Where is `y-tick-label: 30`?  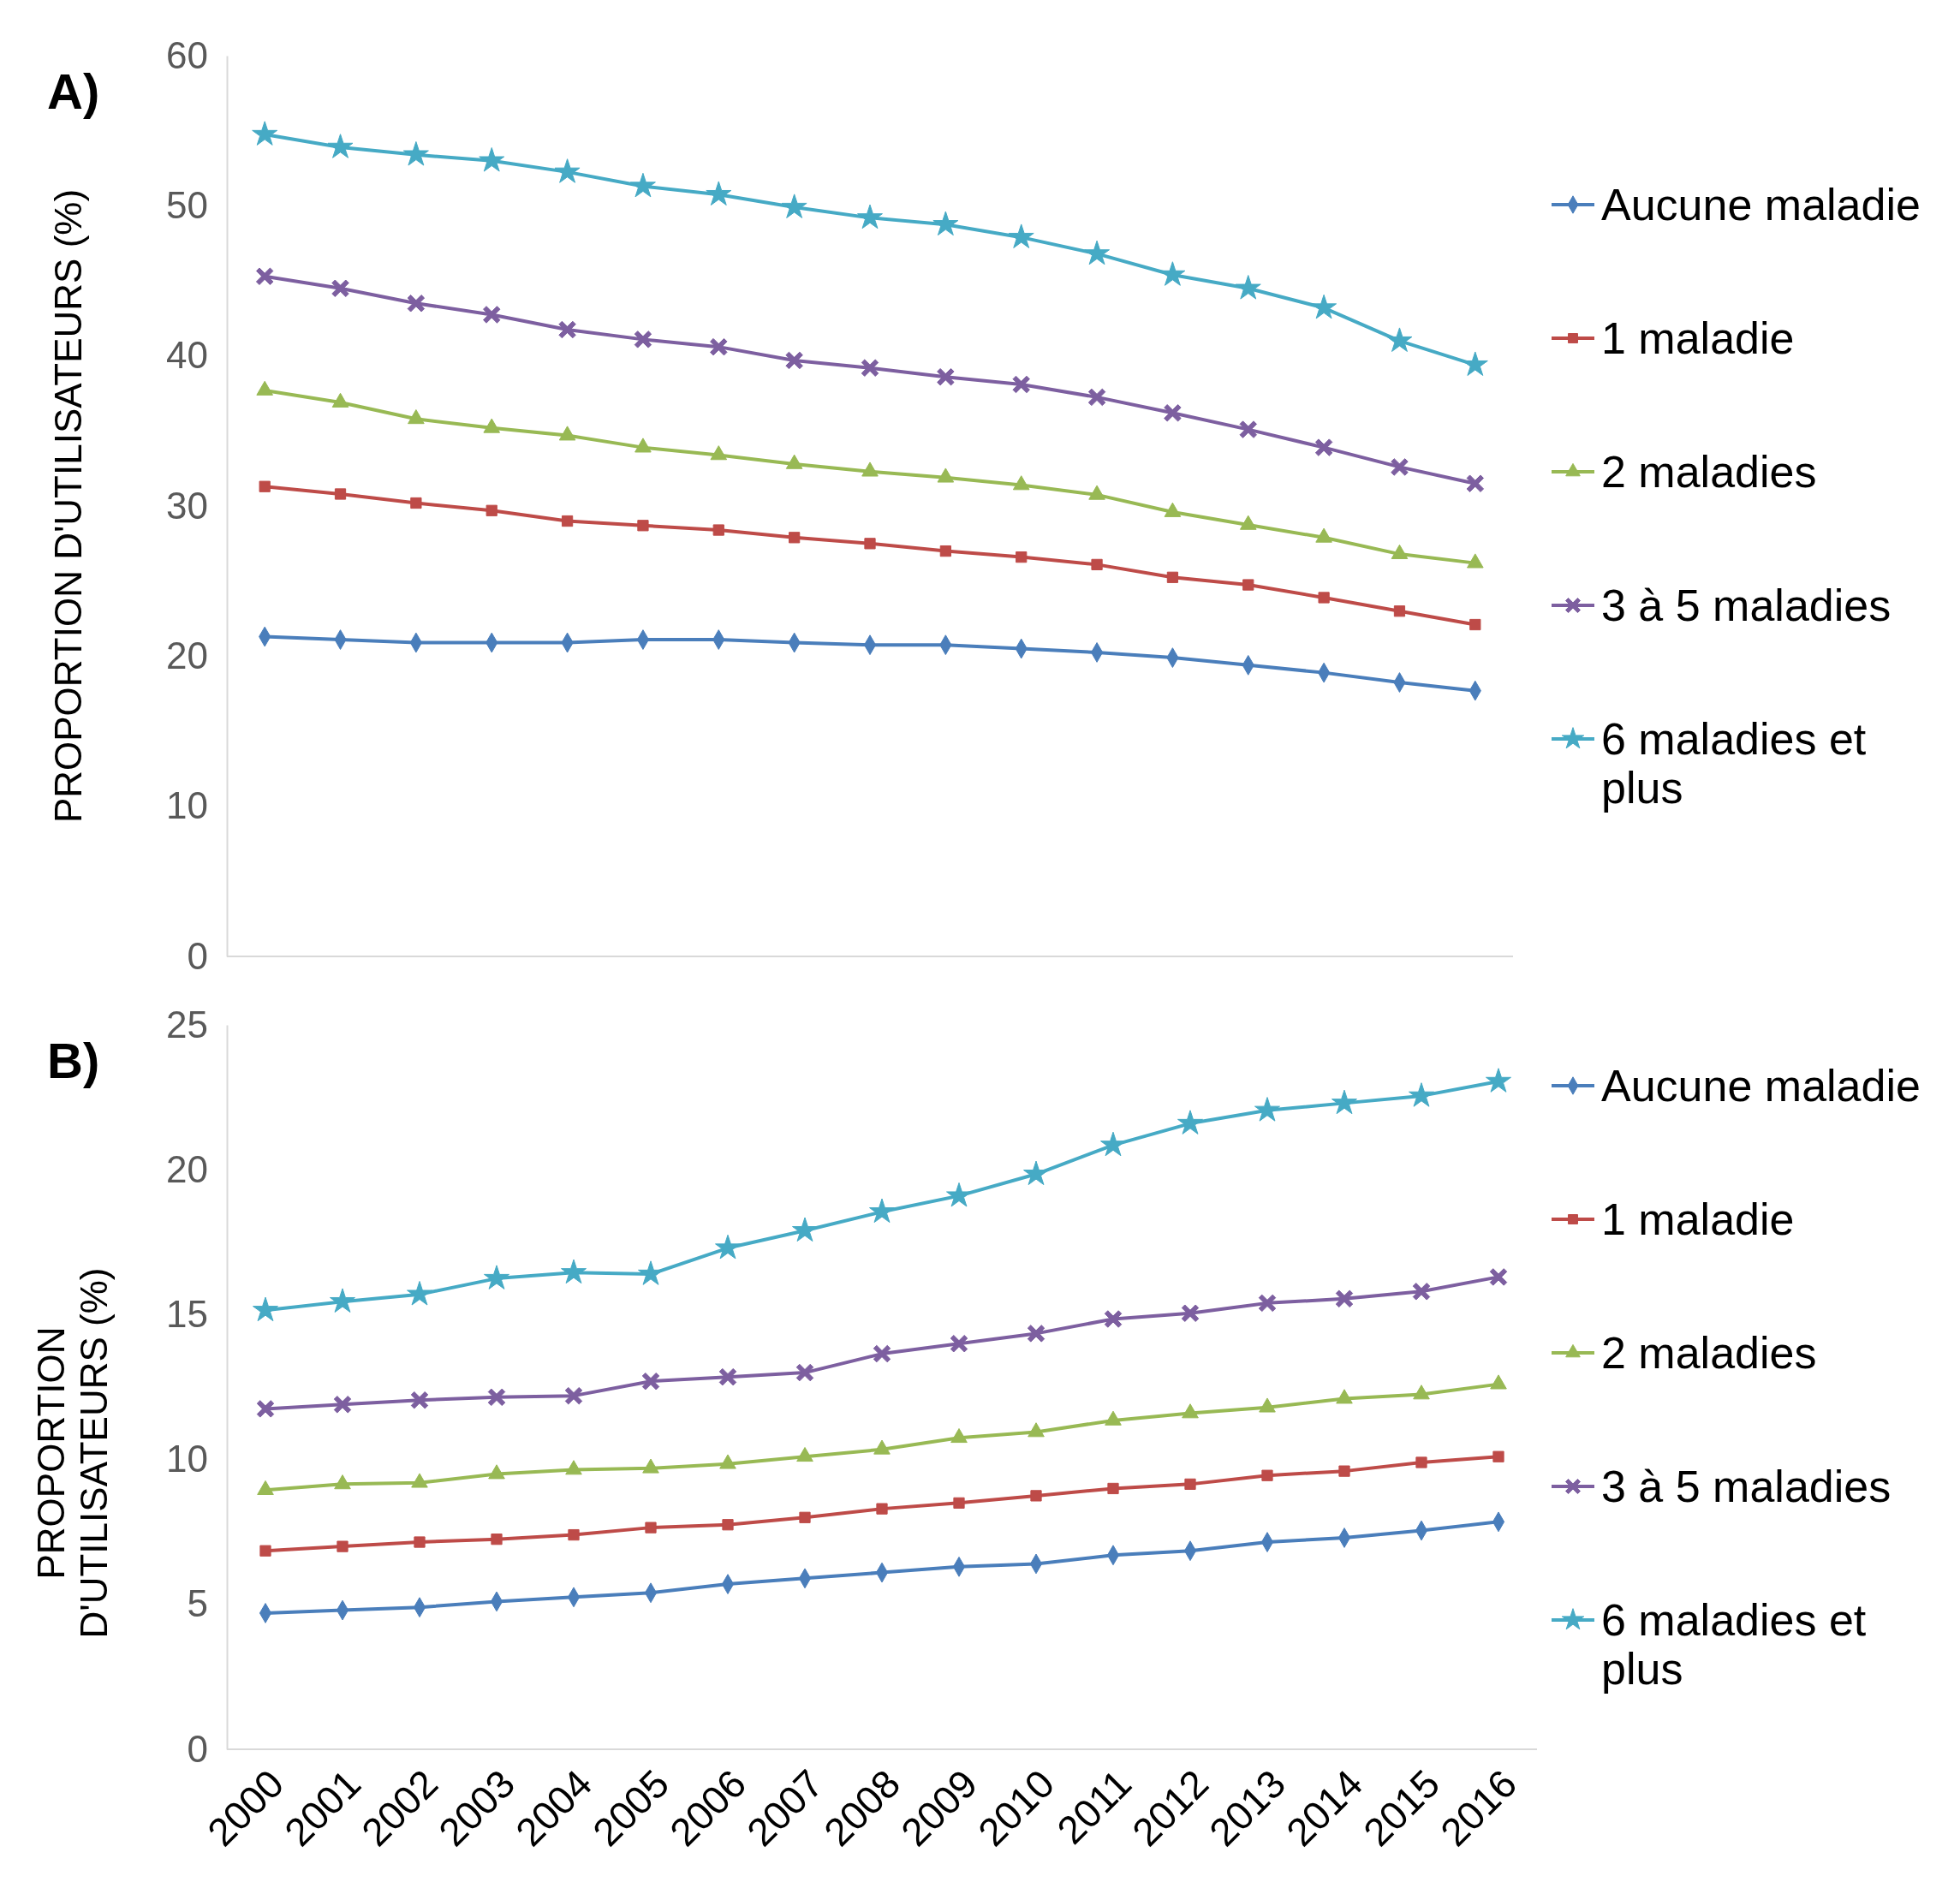 y-tick-label: 30 is located at coordinates (187, 505).